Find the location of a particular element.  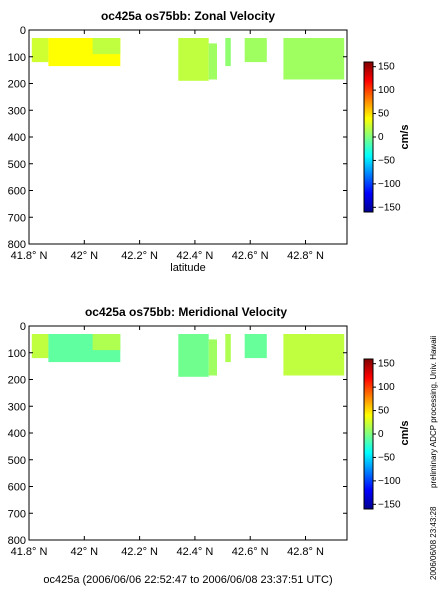

chart-title: oc425a os75bb: Zonal Velocity is located at coordinates (188, 16).